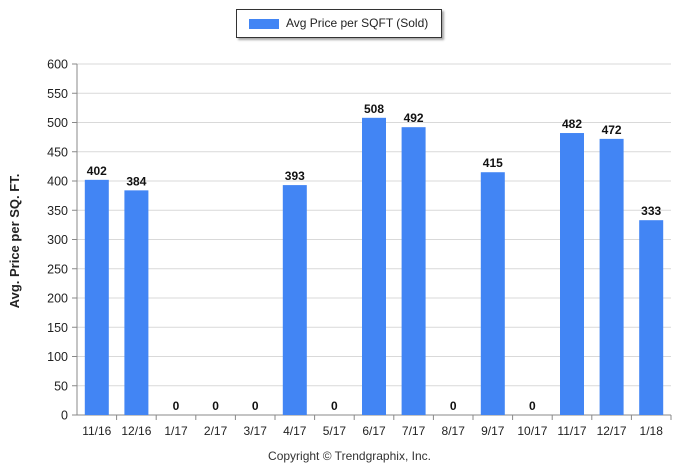 The image size is (699, 473). Describe the element at coordinates (374, 109) in the screenshot. I see `data-label: 508` at that location.